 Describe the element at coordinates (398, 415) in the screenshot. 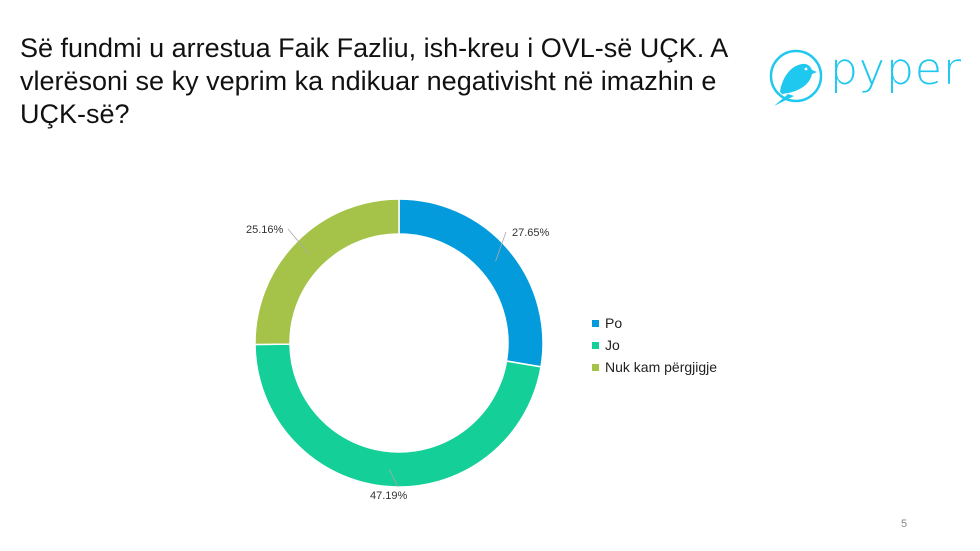

I see `donut-slice-jo` at that location.